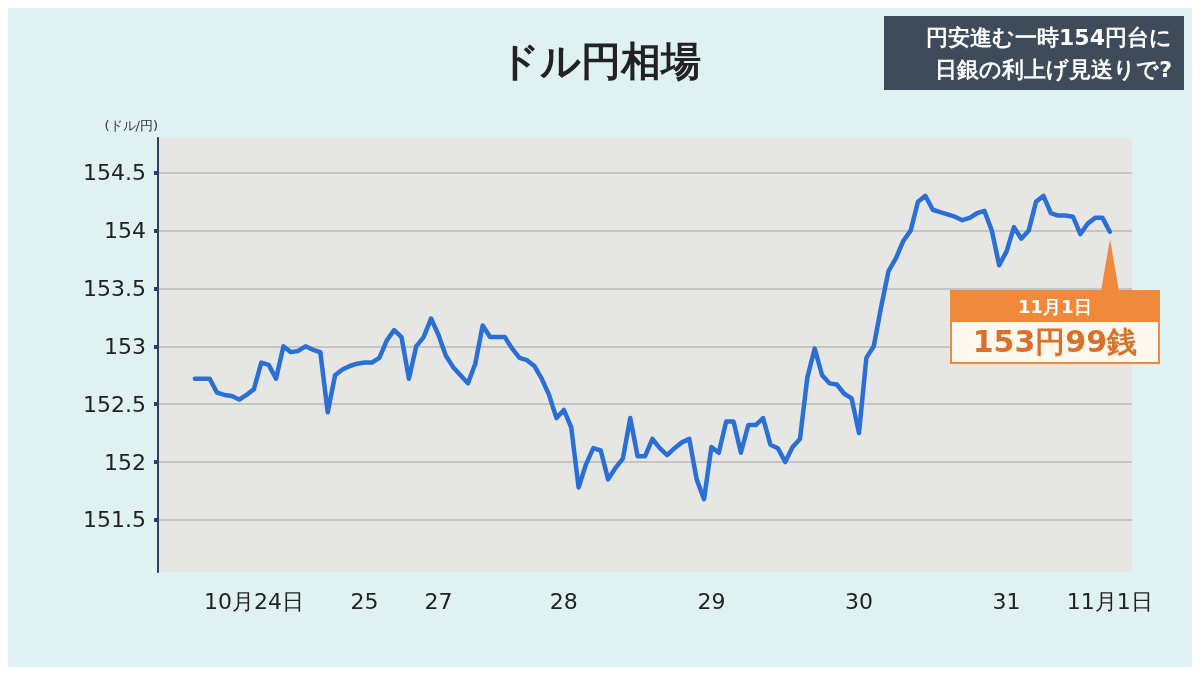 The height and width of the screenshot is (675, 1200). Describe the element at coordinates (253, 601) in the screenshot. I see `x-tick-label: 10月24日` at that location.